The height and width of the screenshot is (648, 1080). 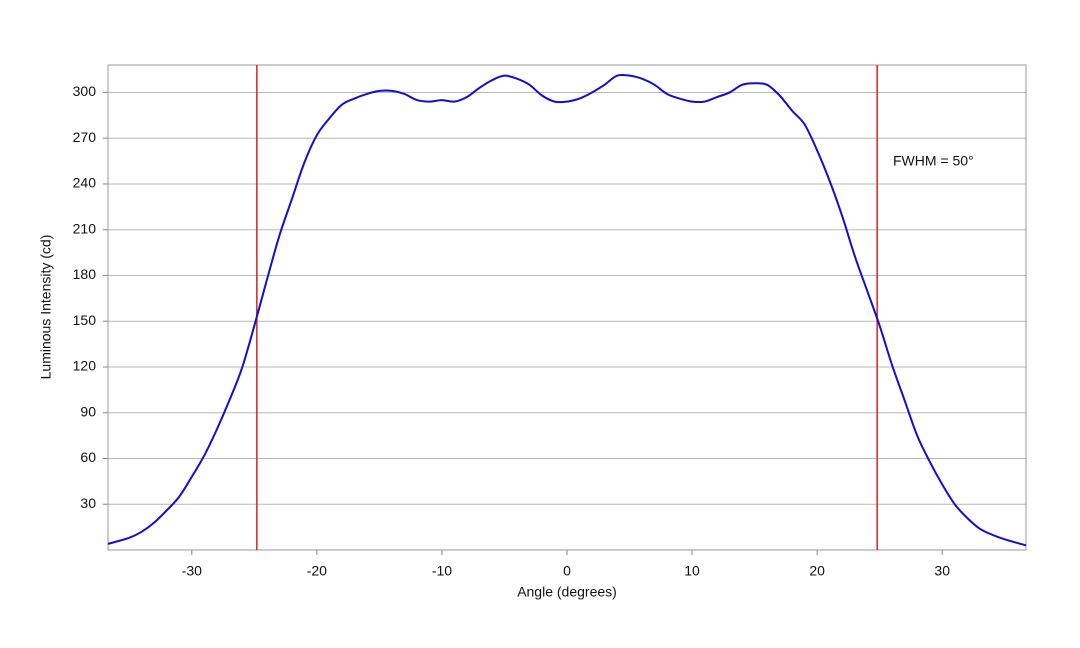 What do you see at coordinates (192, 571) in the screenshot?
I see `x-tick-label: -30` at bounding box center [192, 571].